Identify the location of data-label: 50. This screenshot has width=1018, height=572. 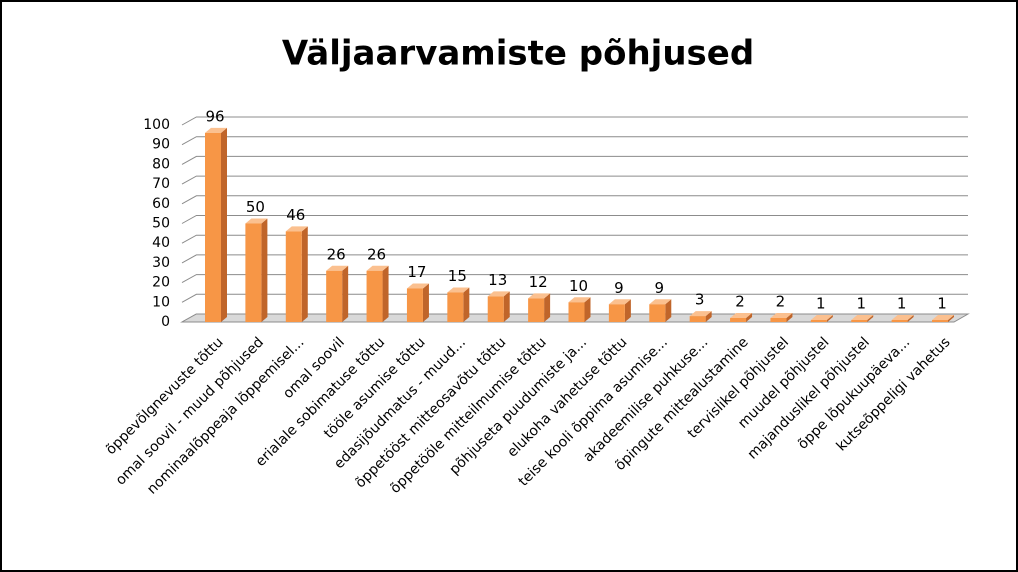
(255, 207).